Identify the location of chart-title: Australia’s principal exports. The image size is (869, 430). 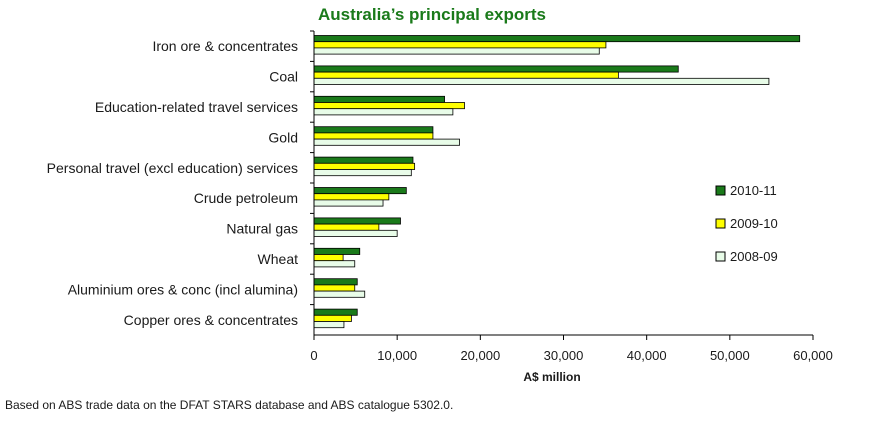
(432, 14).